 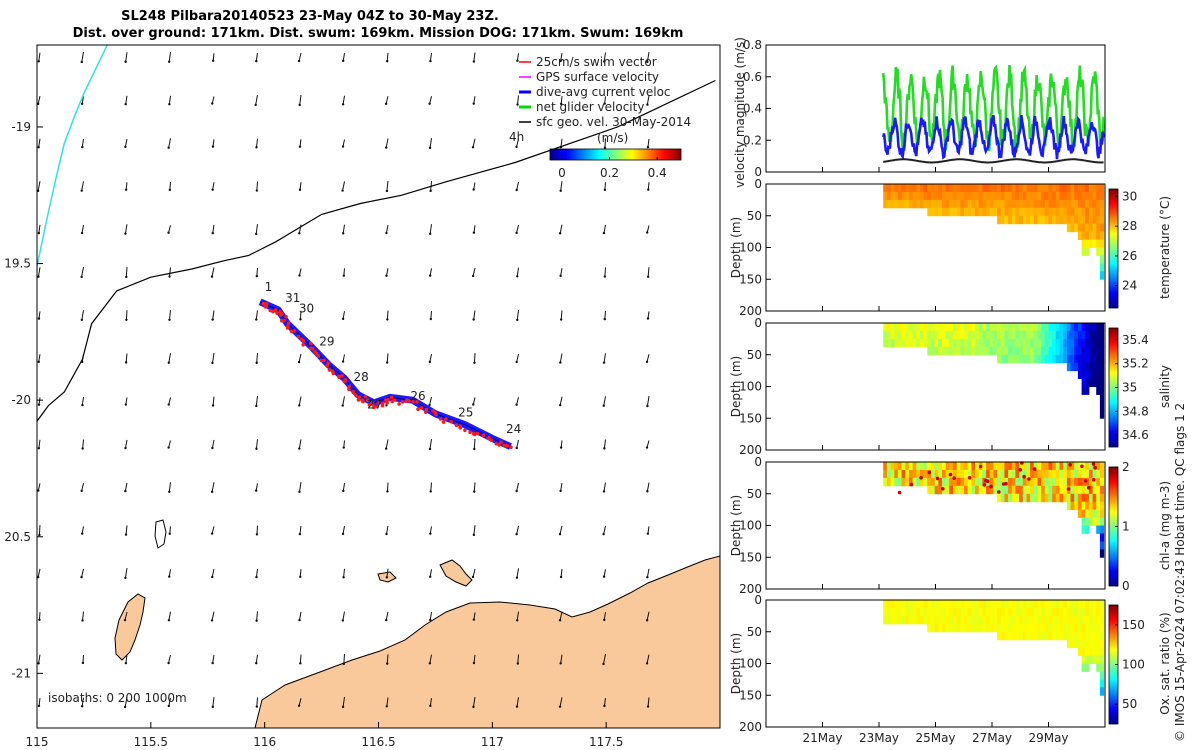 I want to click on chl-high-point, so click(x=929, y=472).